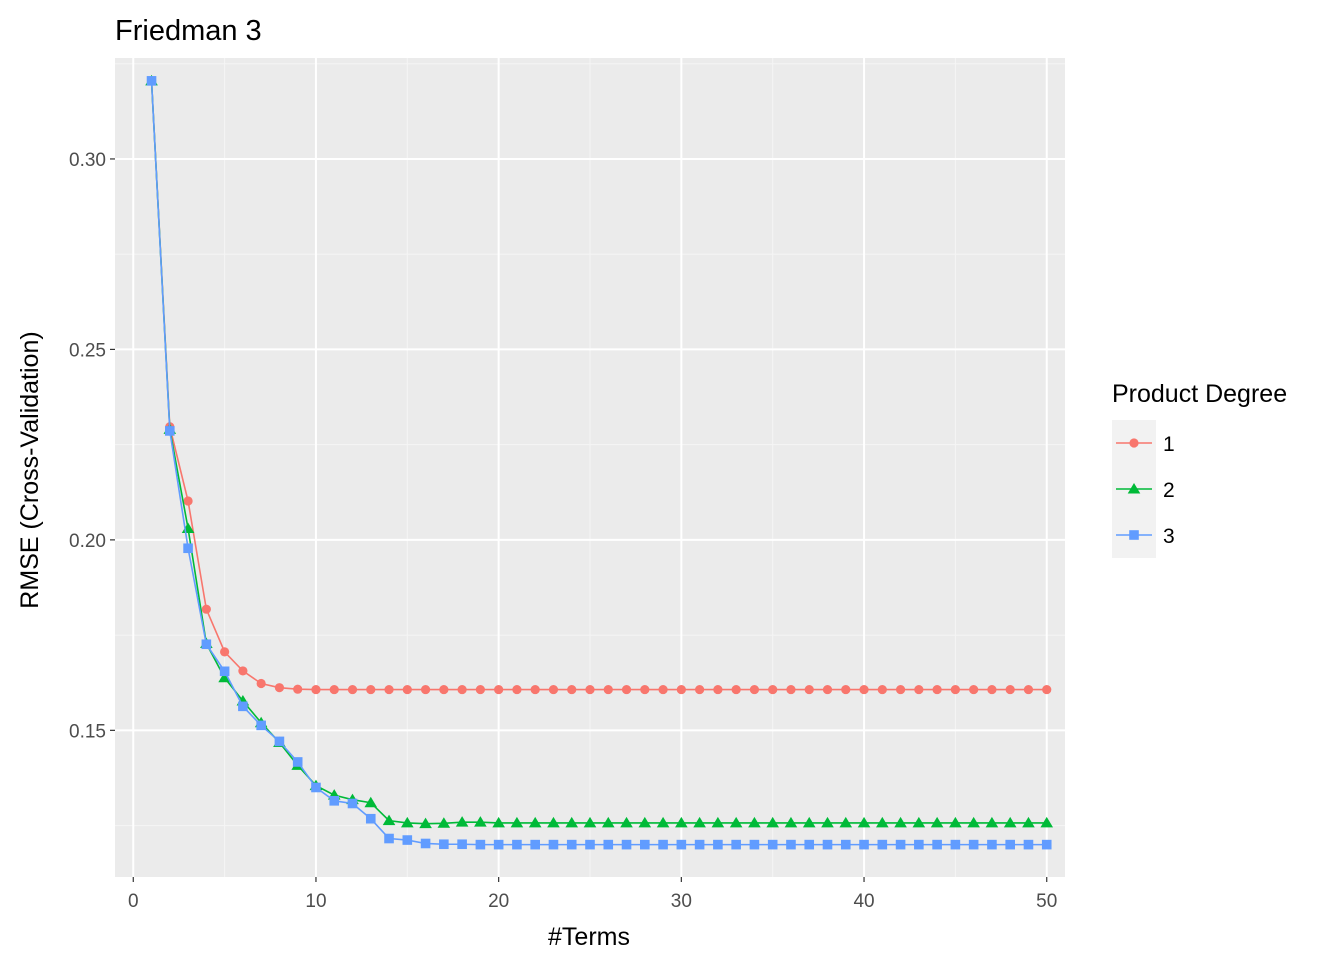  Describe the element at coordinates (1199, 394) in the screenshot. I see `legend-title: Product Degree` at that location.